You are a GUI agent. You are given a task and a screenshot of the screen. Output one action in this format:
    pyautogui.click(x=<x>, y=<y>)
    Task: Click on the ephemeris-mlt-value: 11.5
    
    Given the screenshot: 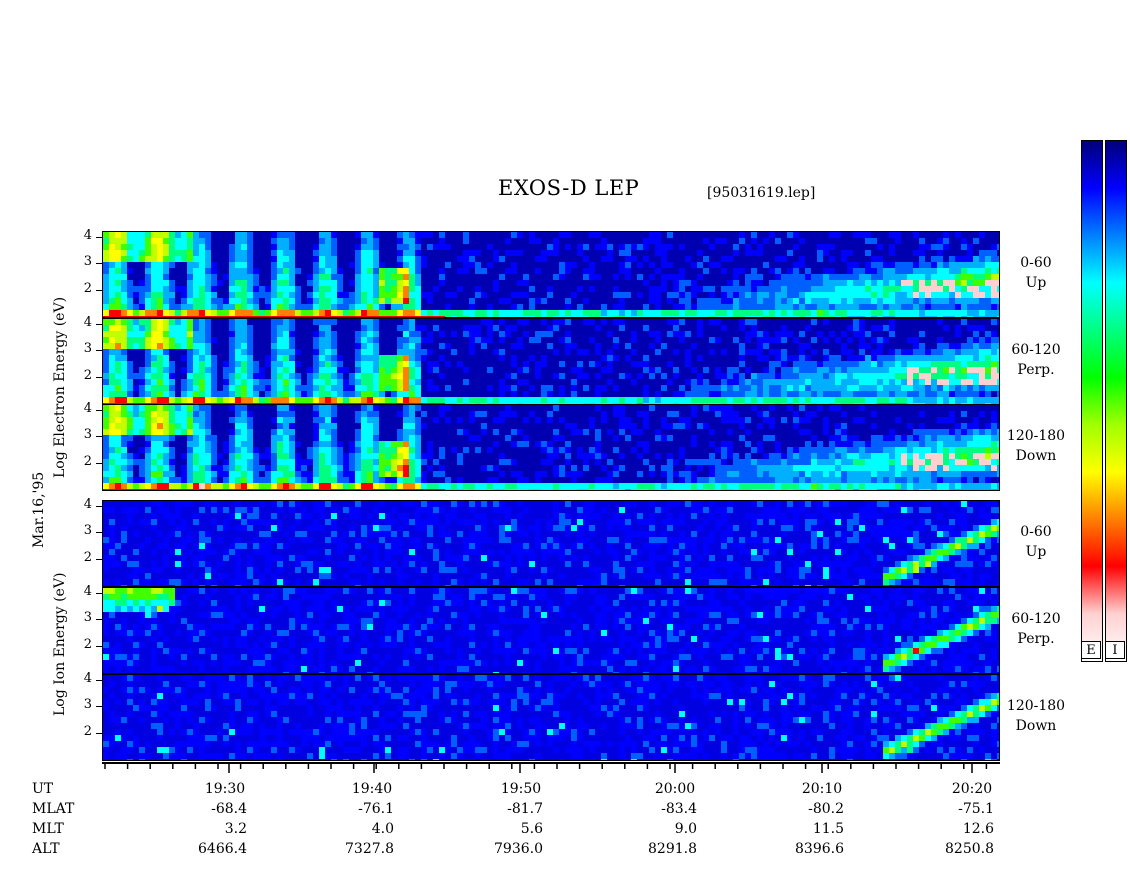 What is the action you would take?
    pyautogui.click(x=828, y=829)
    